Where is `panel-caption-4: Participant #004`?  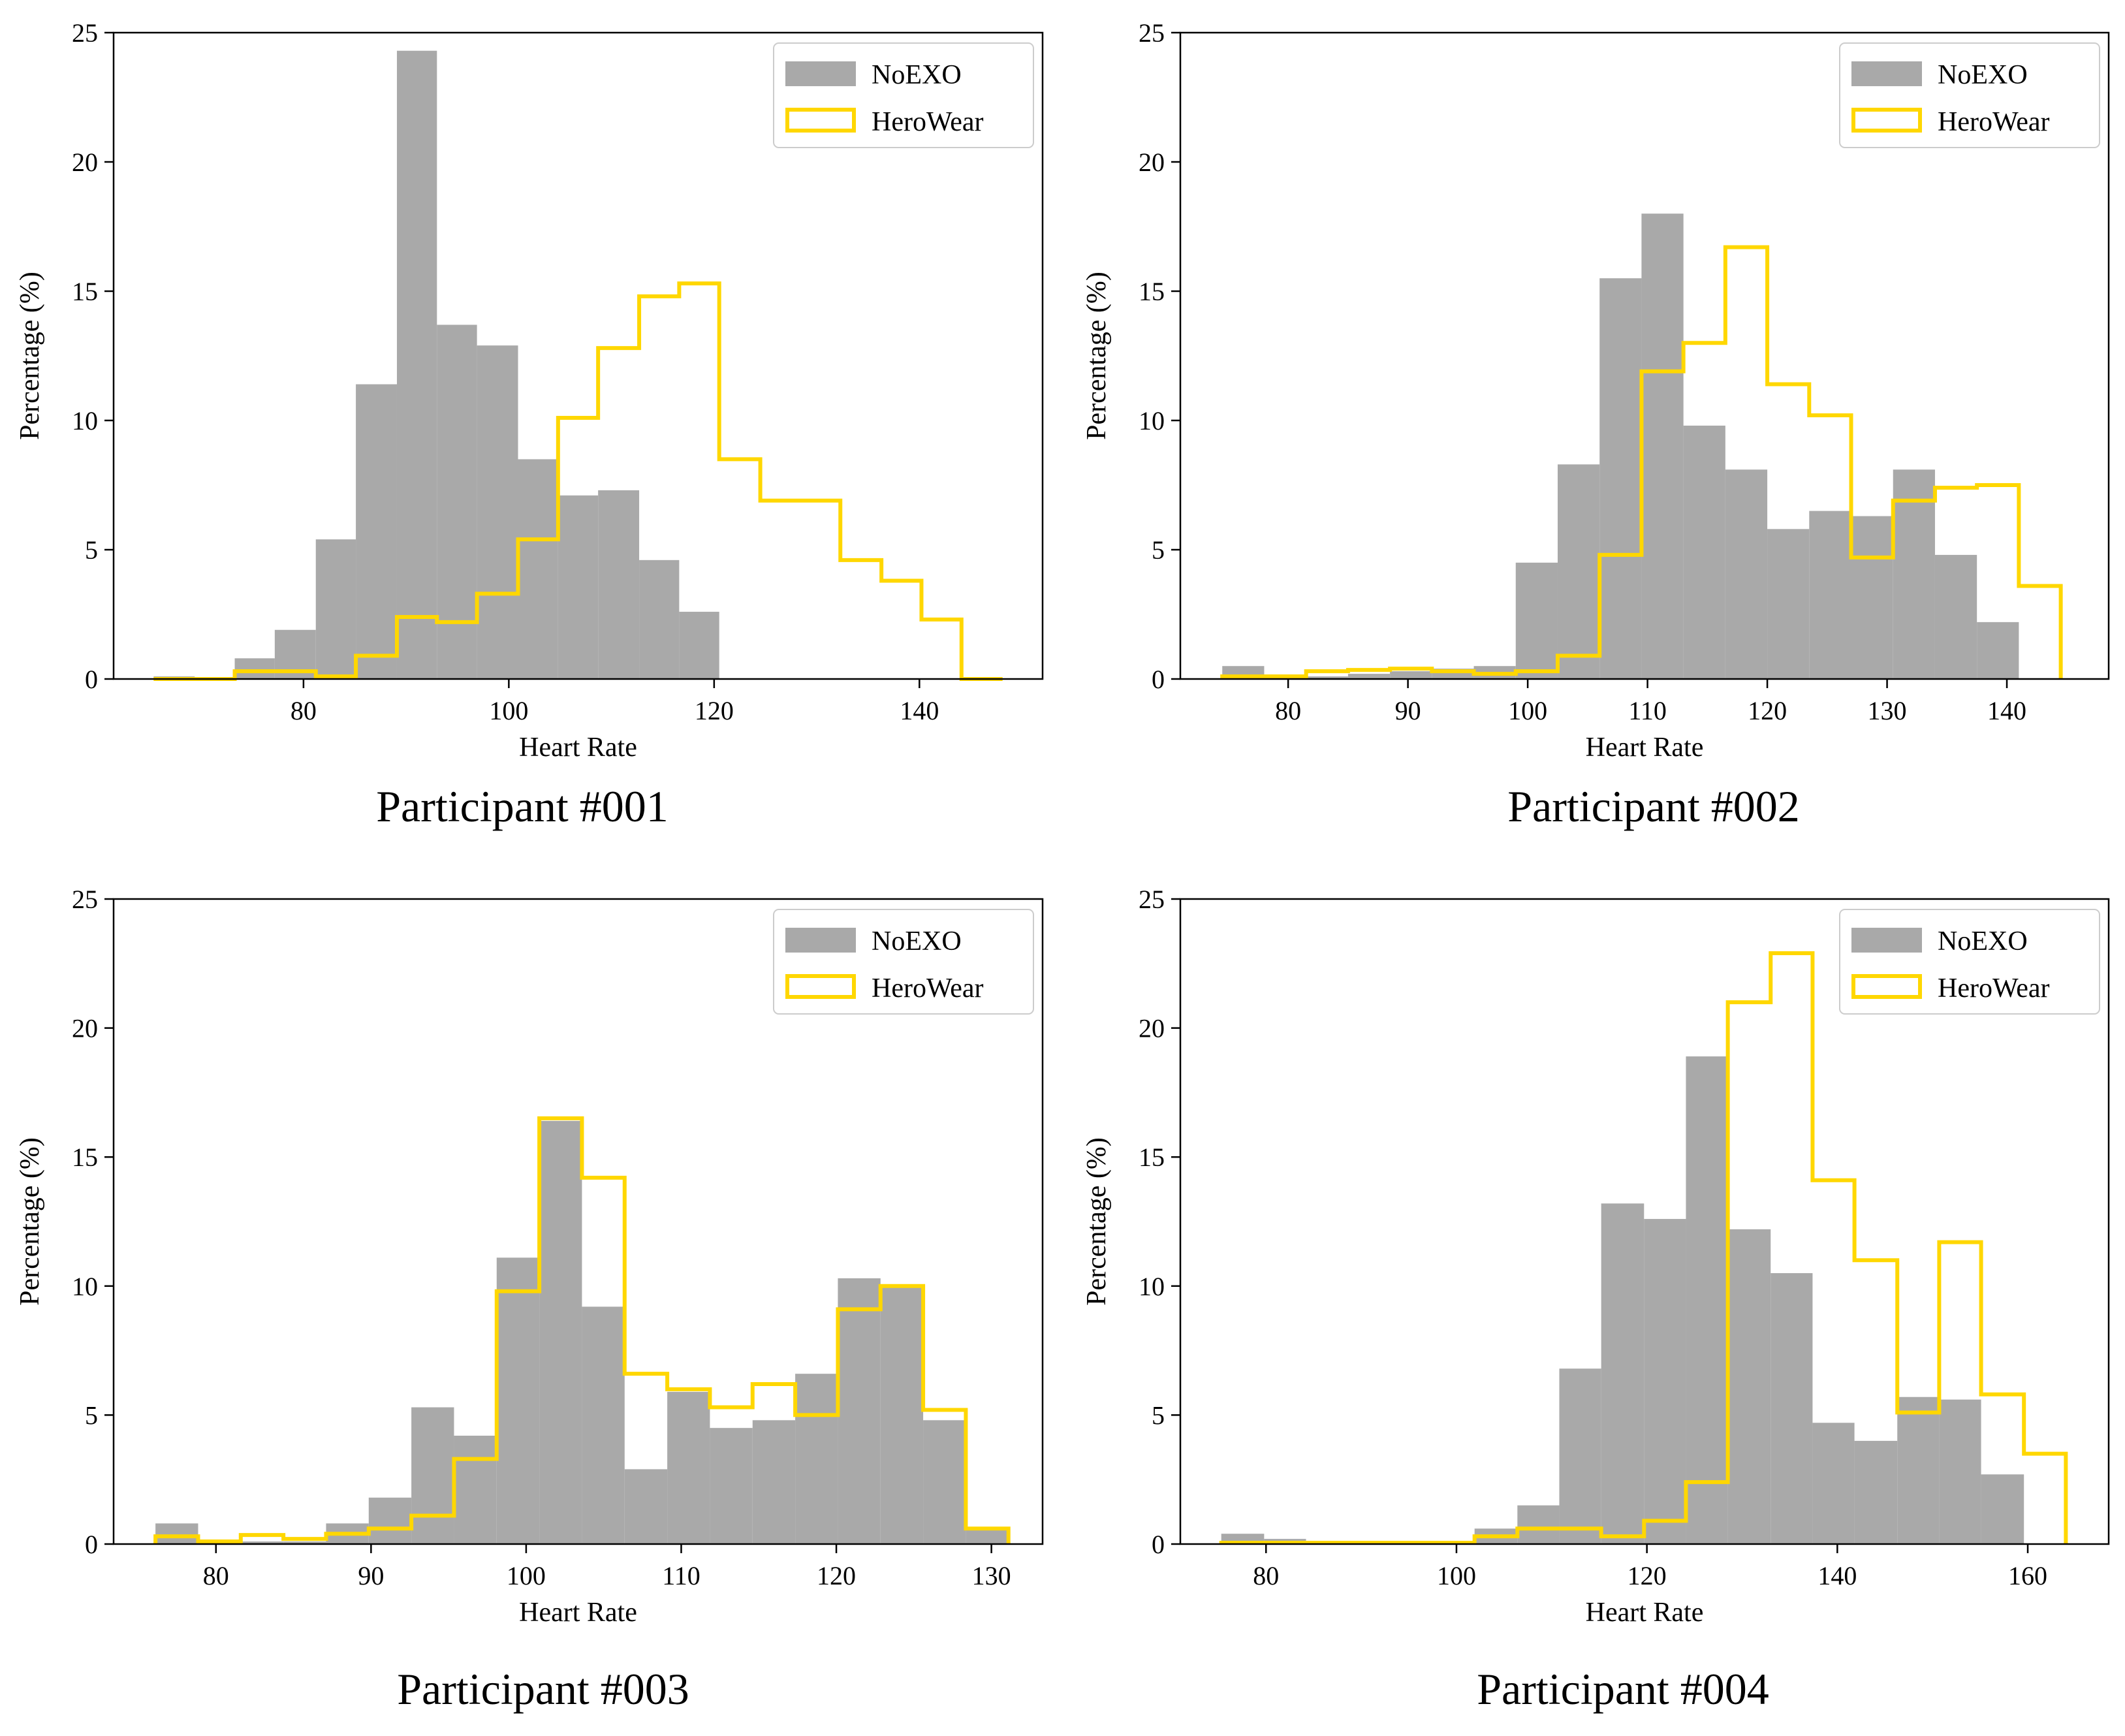 panel-caption-4: Participant #004 is located at coordinates (1623, 1689).